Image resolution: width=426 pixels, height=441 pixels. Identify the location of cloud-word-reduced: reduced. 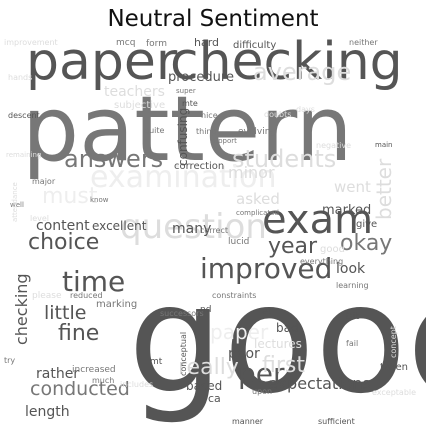
(86, 295).